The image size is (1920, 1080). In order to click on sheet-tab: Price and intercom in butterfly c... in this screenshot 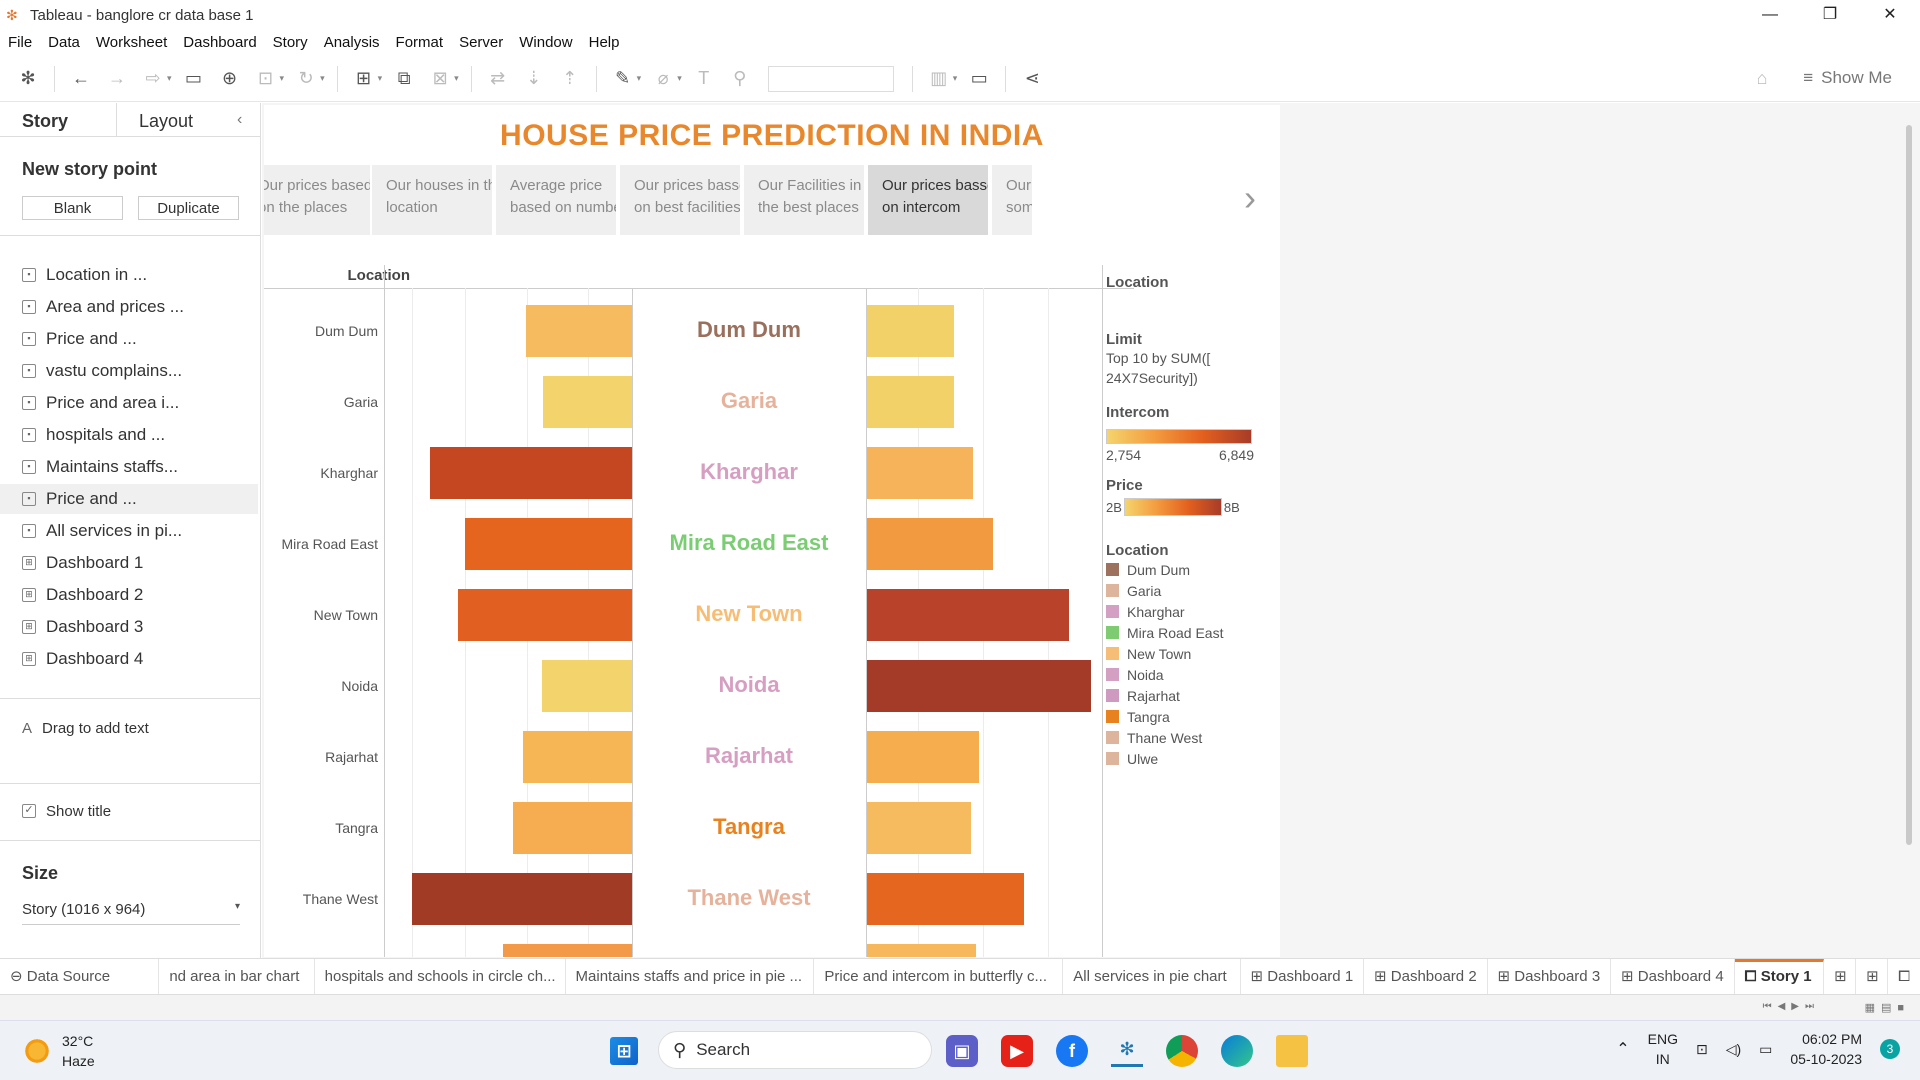, I will do `click(939, 976)`.